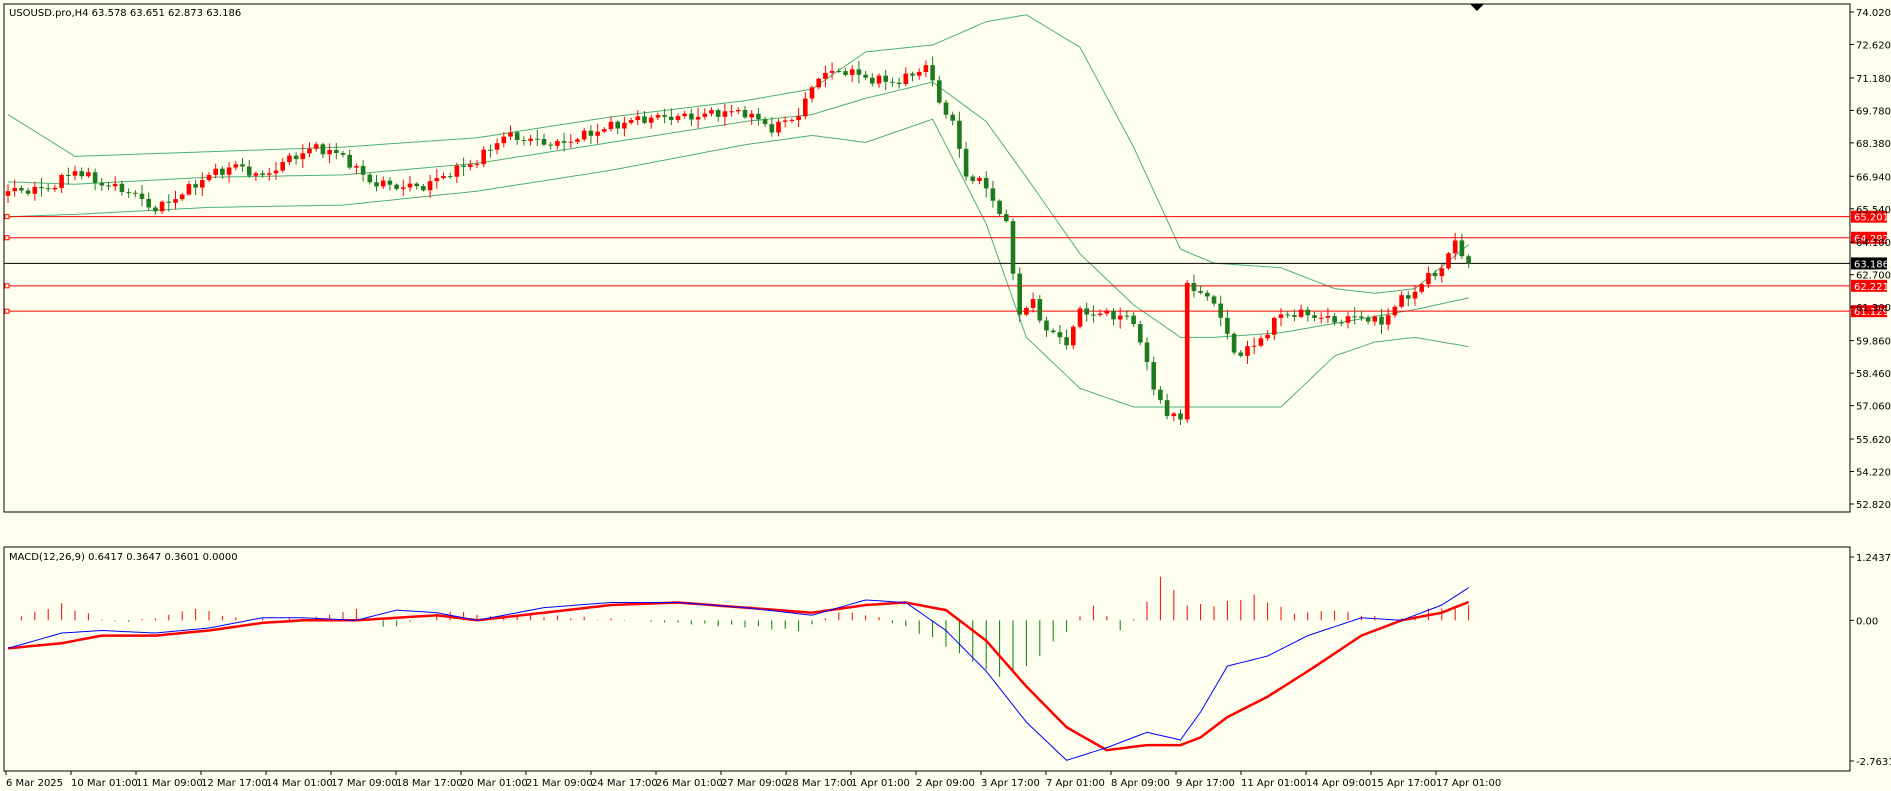  What do you see at coordinates (1873, 177) in the screenshot?
I see `price-tick-label: 66.940` at bounding box center [1873, 177].